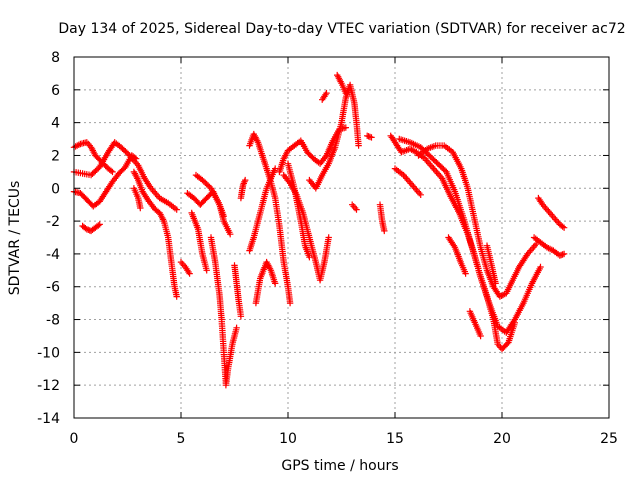  Describe the element at coordinates (55, 58) in the screenshot. I see `y-tick-label: 8` at that location.